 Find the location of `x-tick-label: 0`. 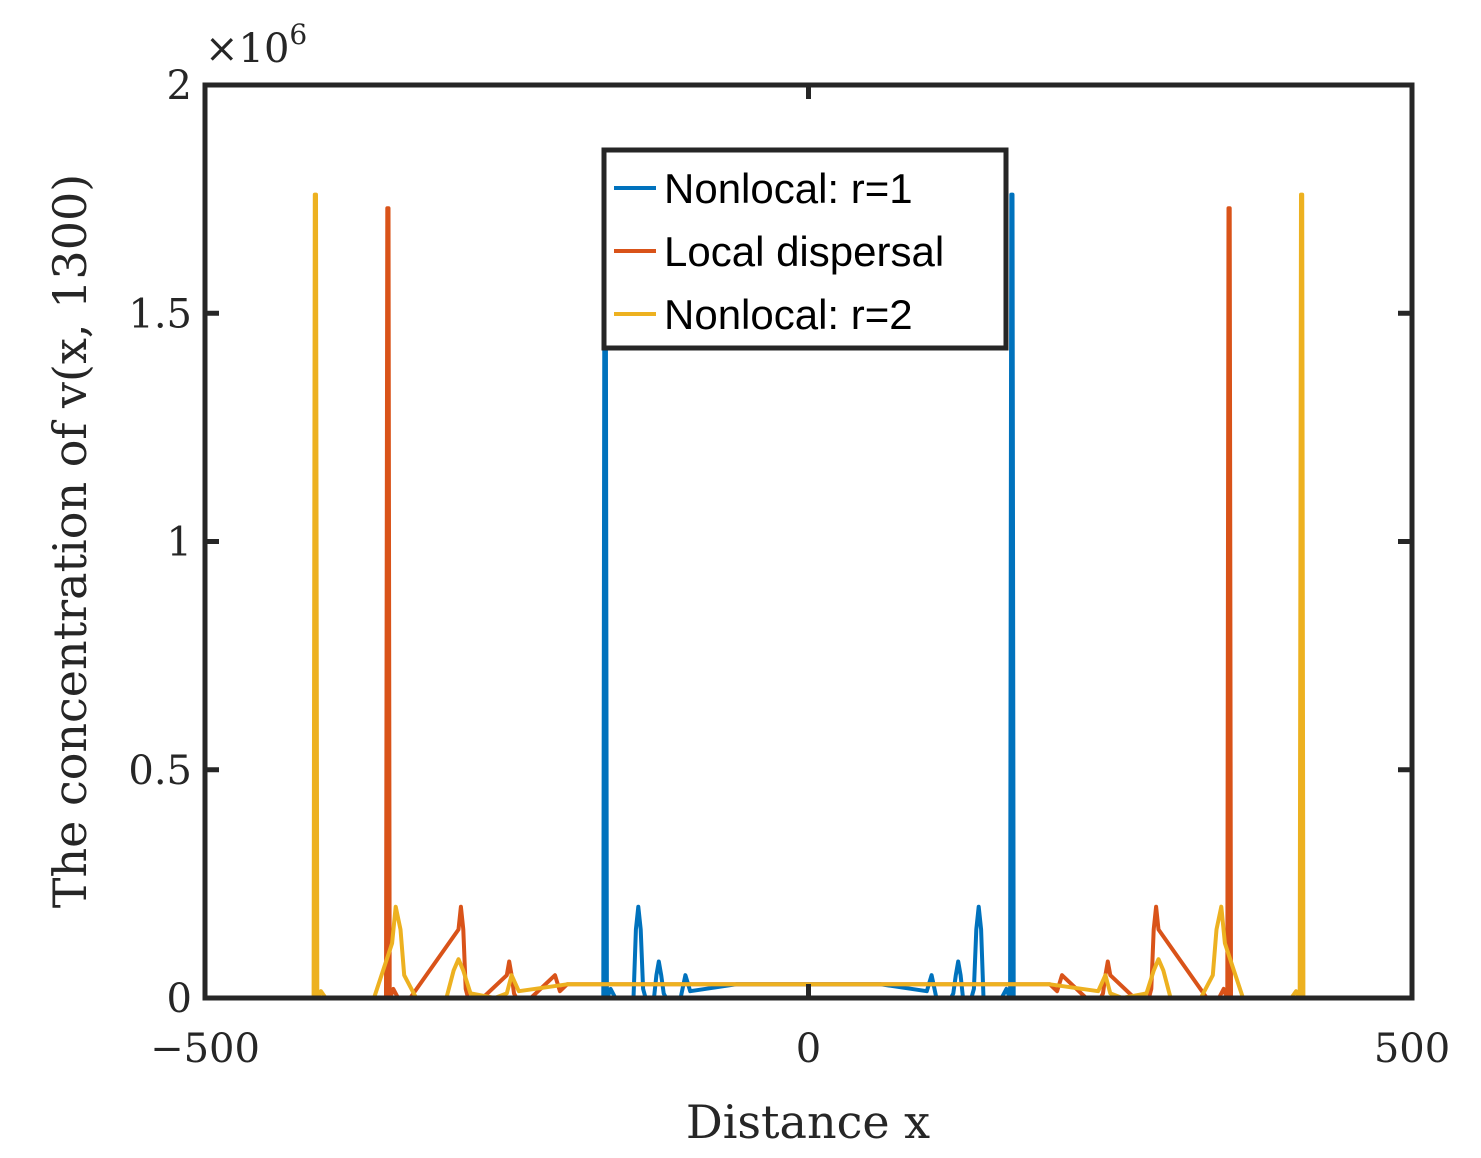

x-tick-label: 0 is located at coordinates (808, 1049).